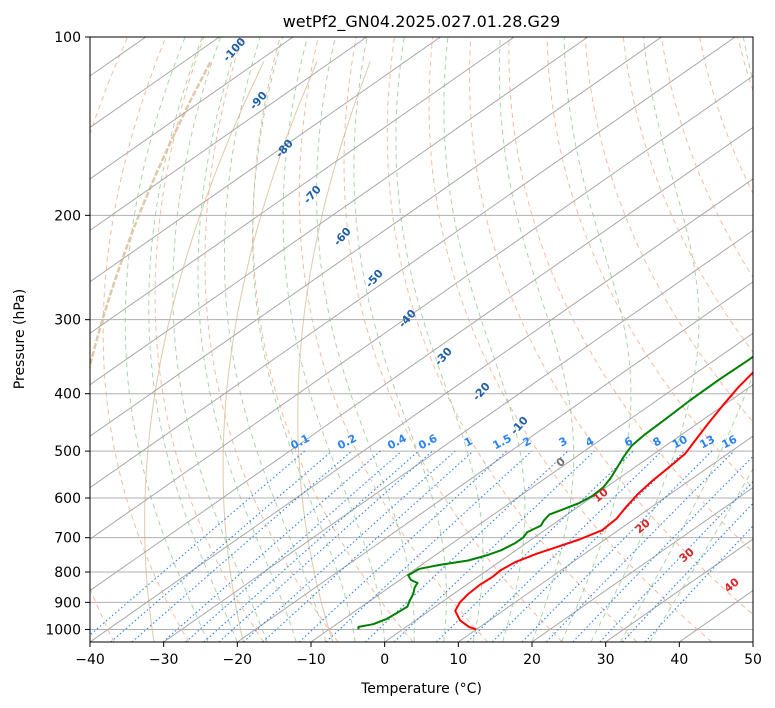  What do you see at coordinates (707, 442) in the screenshot?
I see `mixing-ratio-label: 13` at bounding box center [707, 442].